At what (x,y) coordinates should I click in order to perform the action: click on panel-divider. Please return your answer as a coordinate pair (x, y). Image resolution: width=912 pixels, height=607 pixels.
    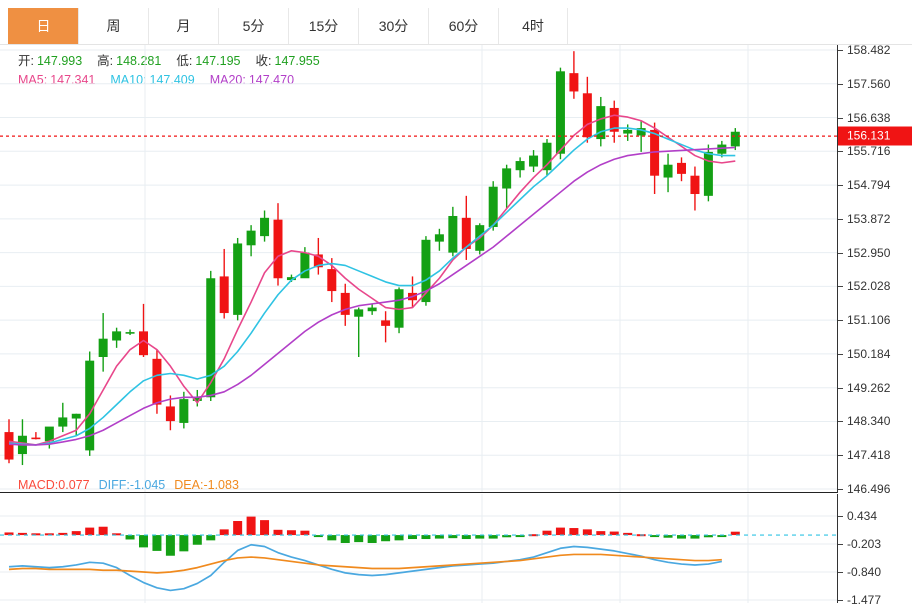
    Looking at the image, I should click on (456, 492).